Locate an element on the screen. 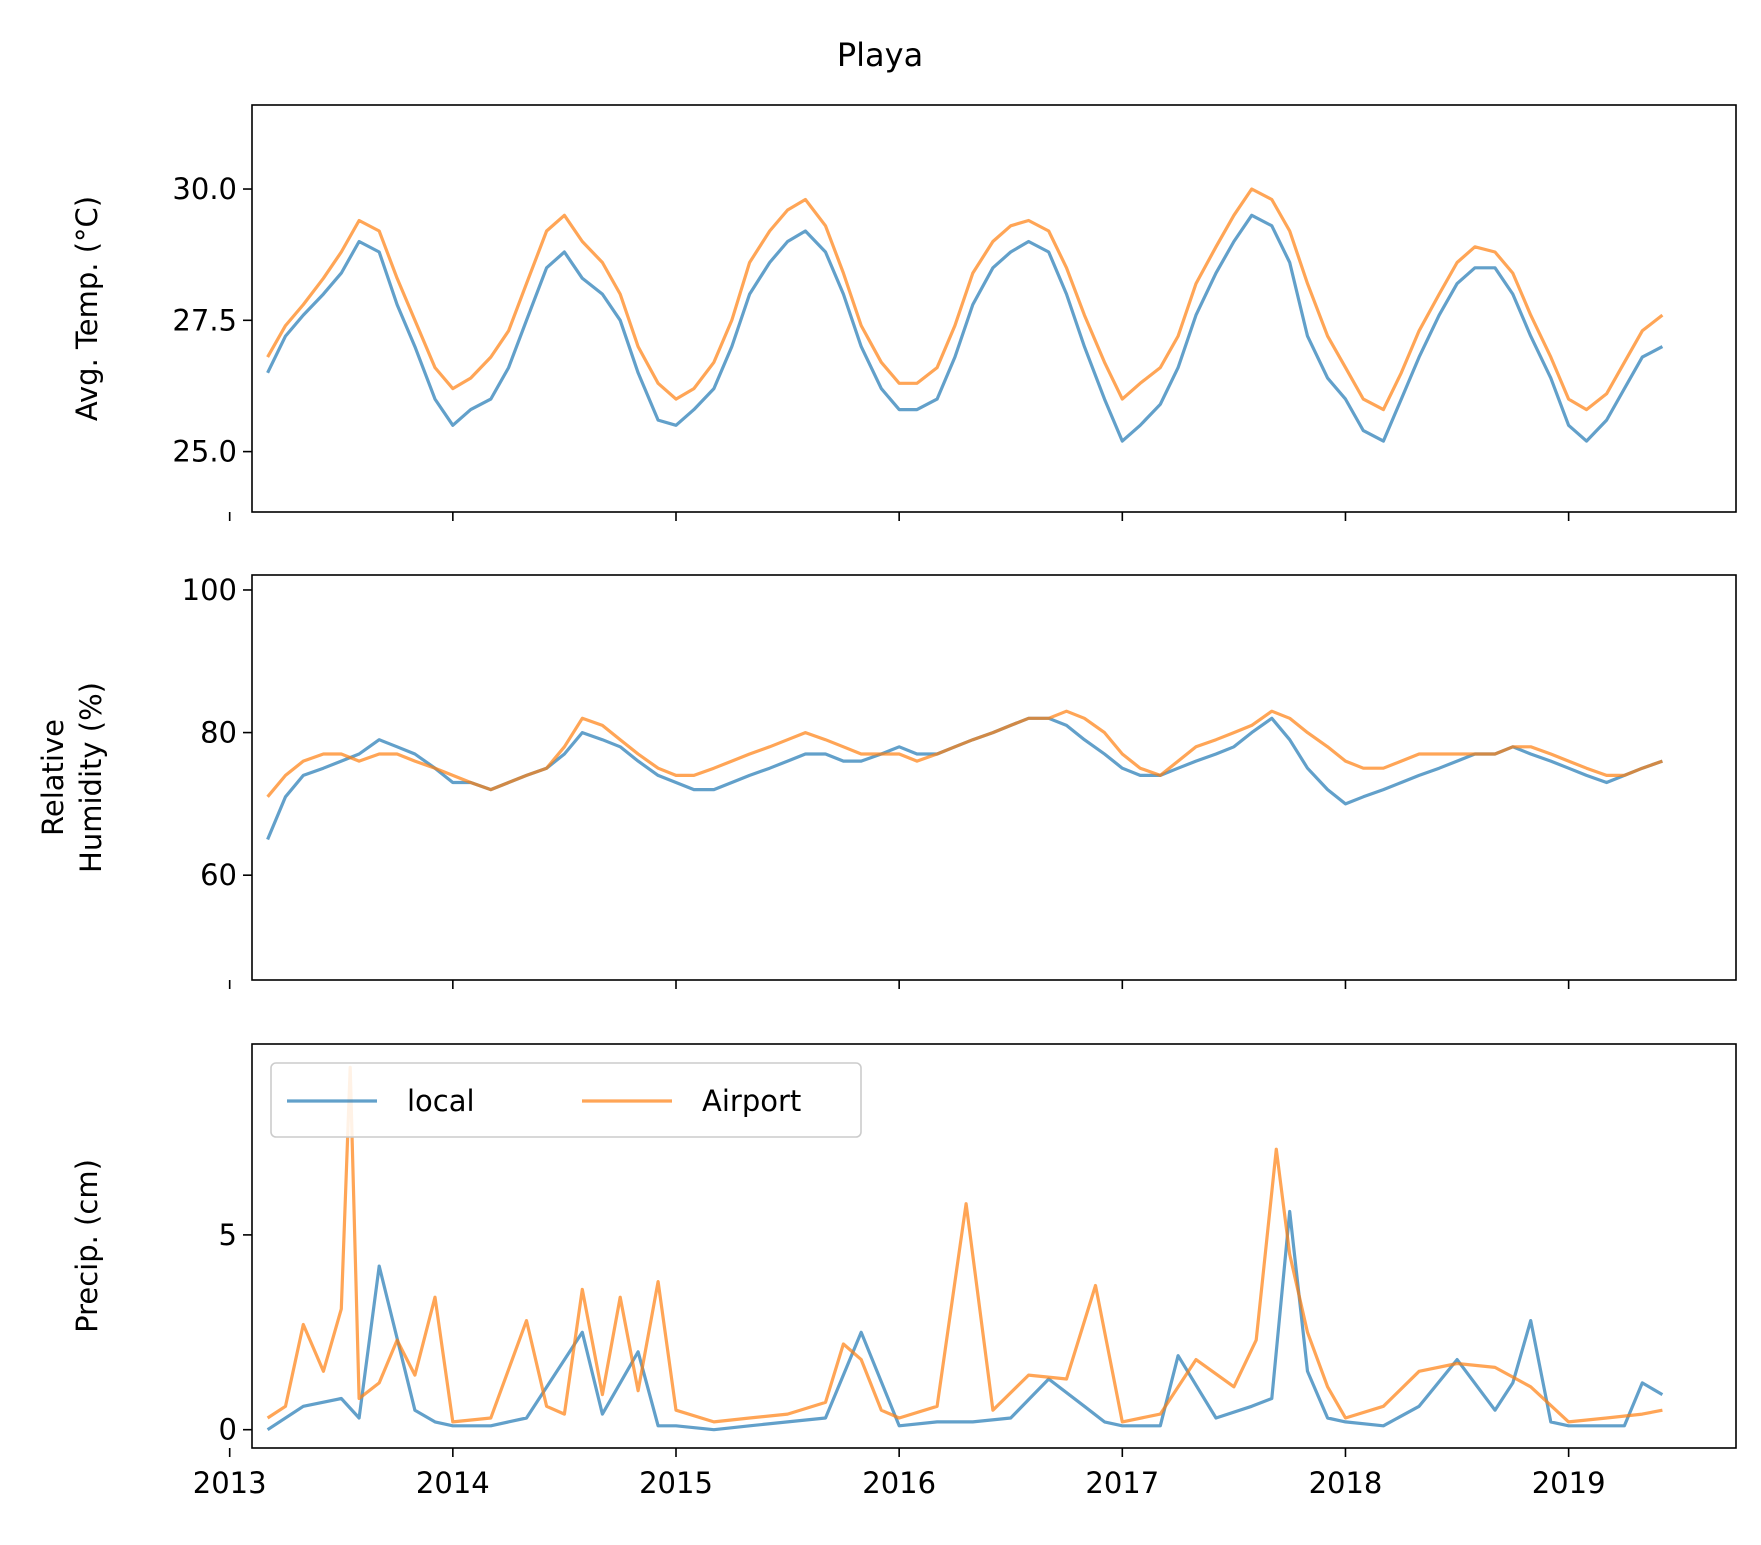  series-line-precip-local is located at coordinates (965, 1320).